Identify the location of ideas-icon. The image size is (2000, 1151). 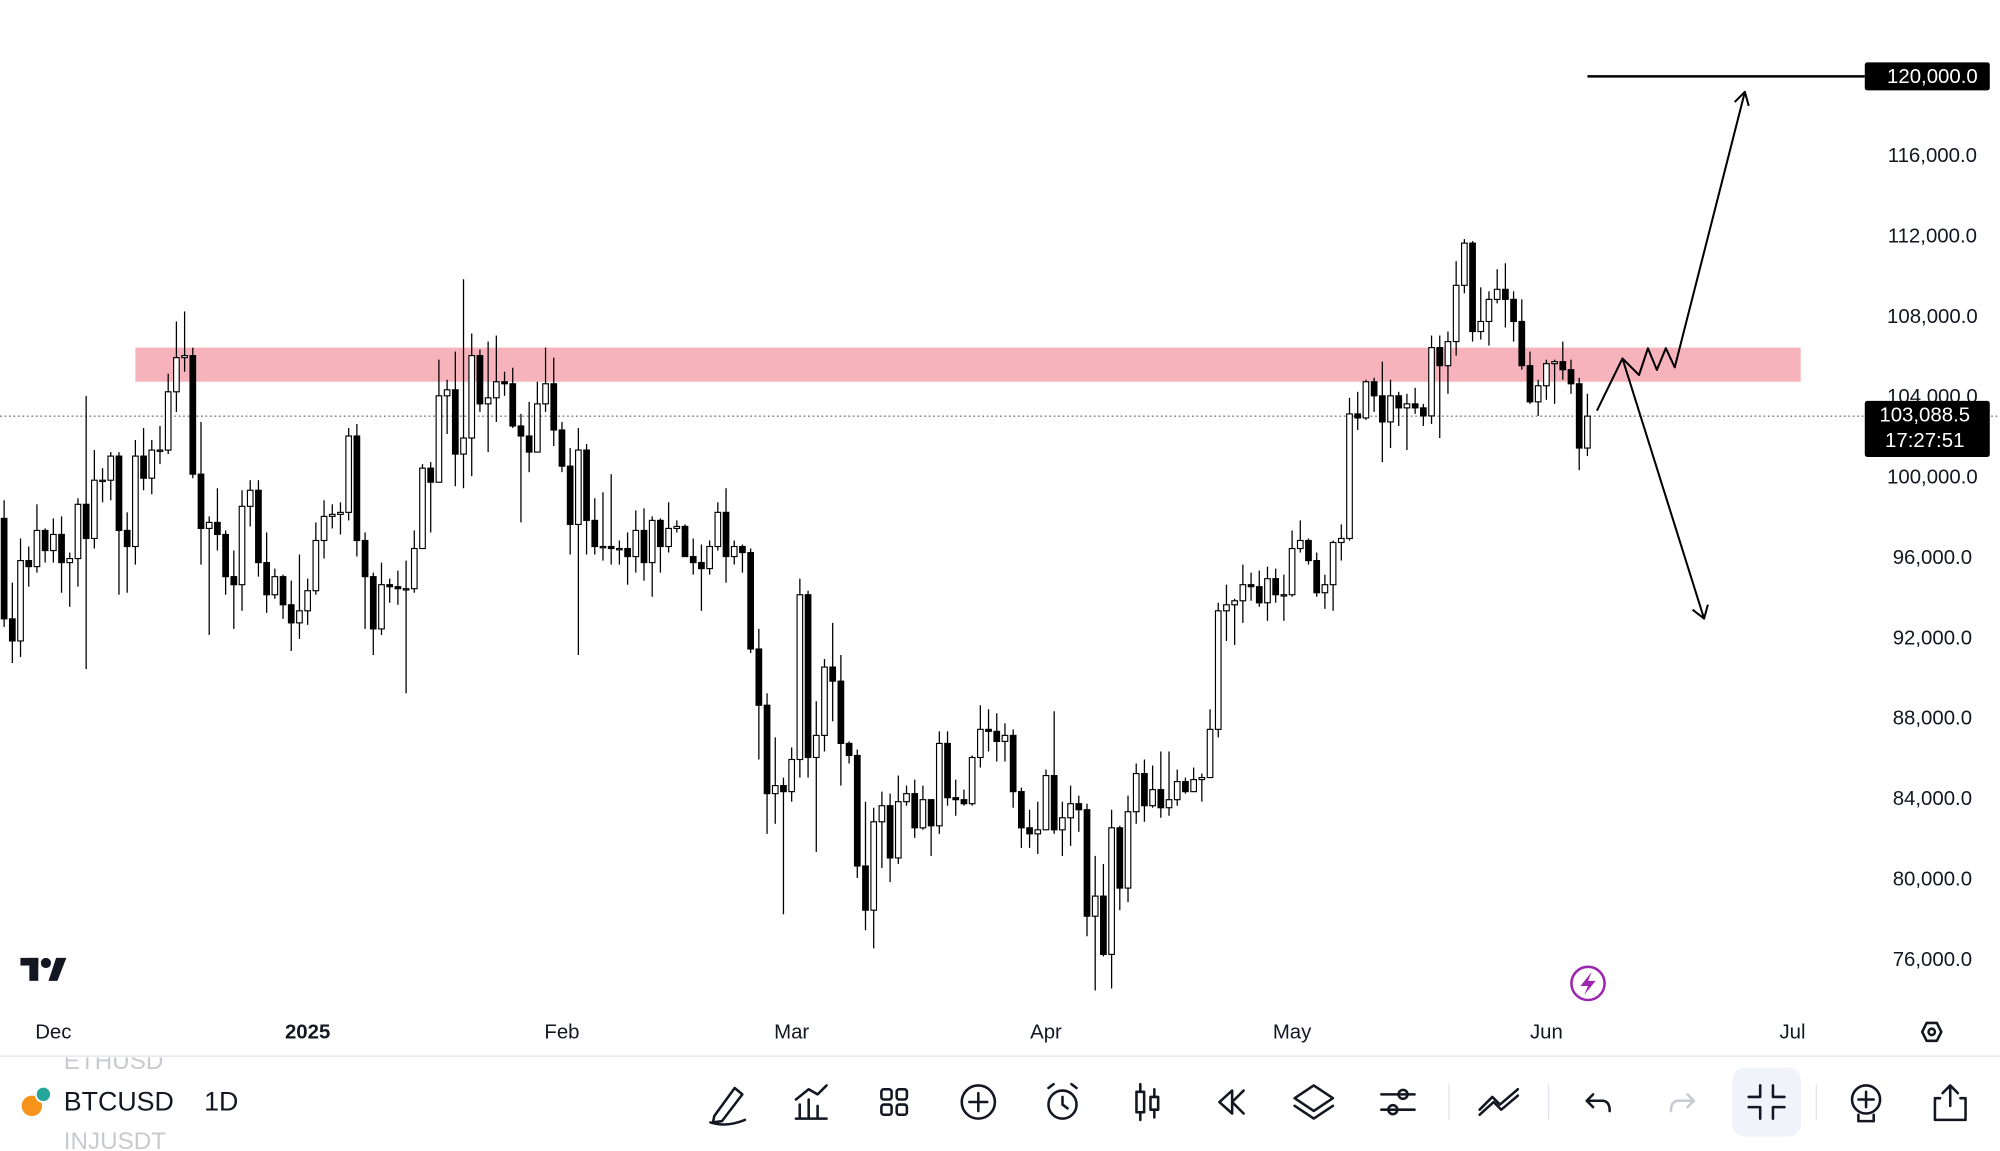
(1866, 1103).